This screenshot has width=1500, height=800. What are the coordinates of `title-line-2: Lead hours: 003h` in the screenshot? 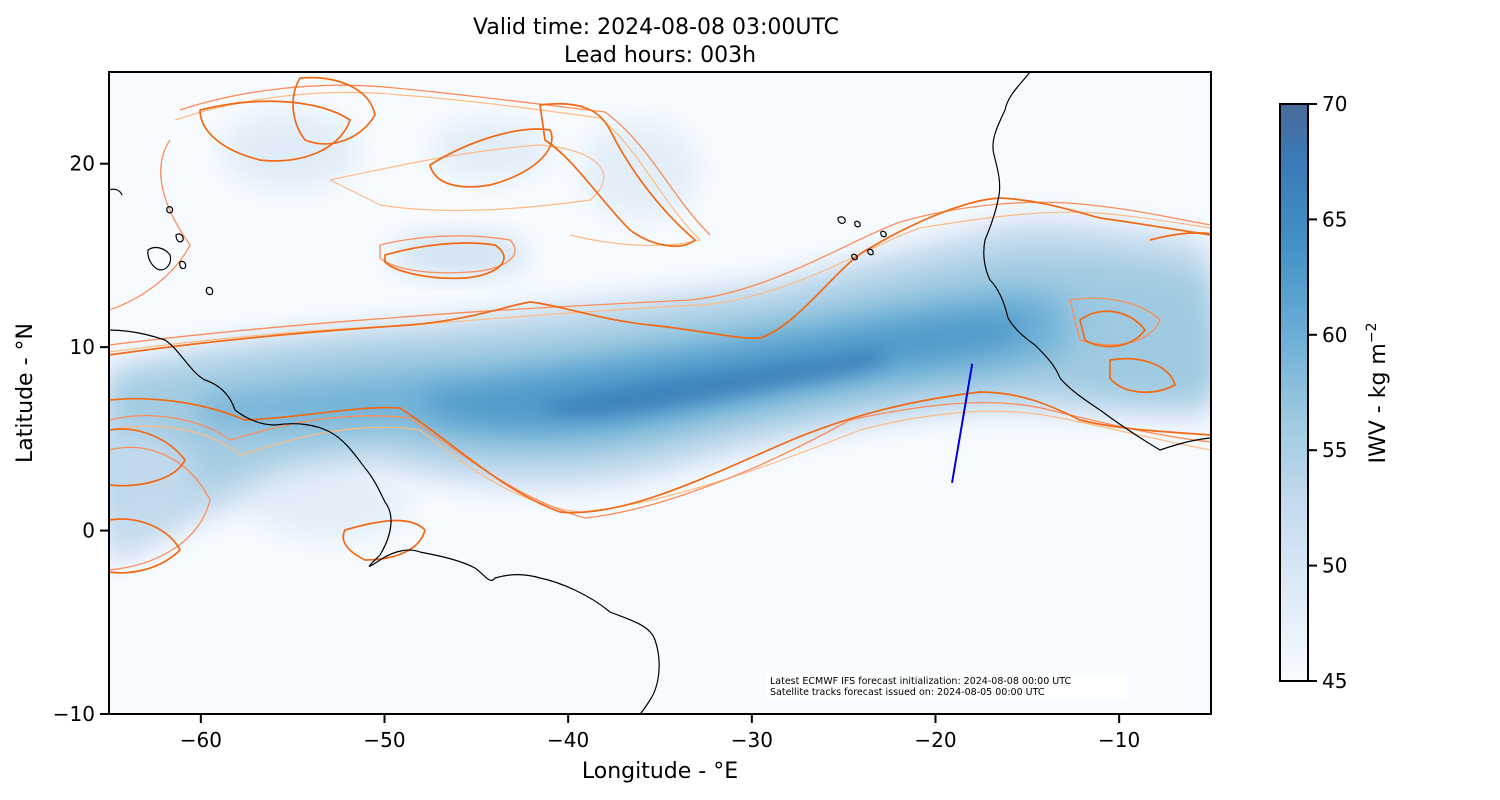 It's located at (660, 55).